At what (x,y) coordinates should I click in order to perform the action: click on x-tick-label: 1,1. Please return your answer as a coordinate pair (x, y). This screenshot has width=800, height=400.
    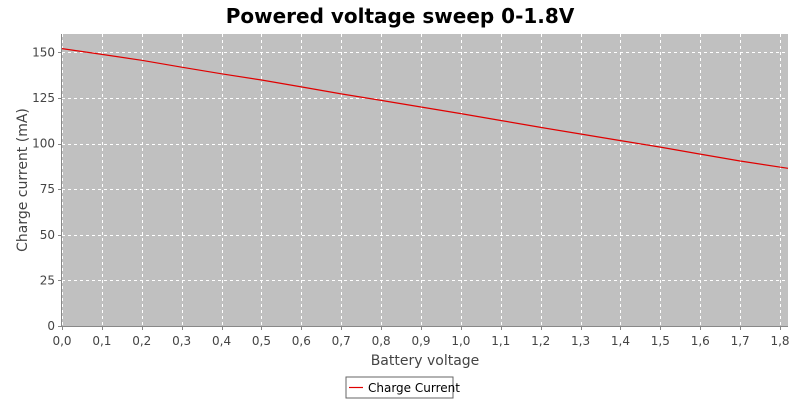
    Looking at the image, I should click on (500, 341).